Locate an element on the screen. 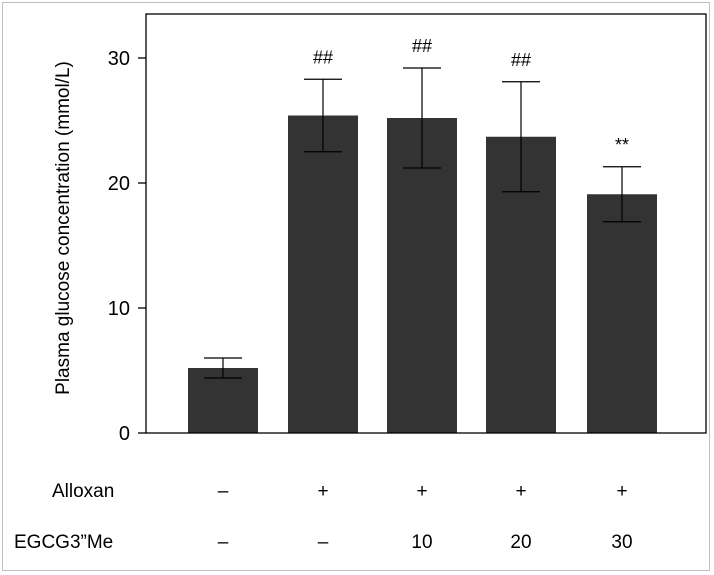  y-tick-label: 20 is located at coordinates (119, 184).